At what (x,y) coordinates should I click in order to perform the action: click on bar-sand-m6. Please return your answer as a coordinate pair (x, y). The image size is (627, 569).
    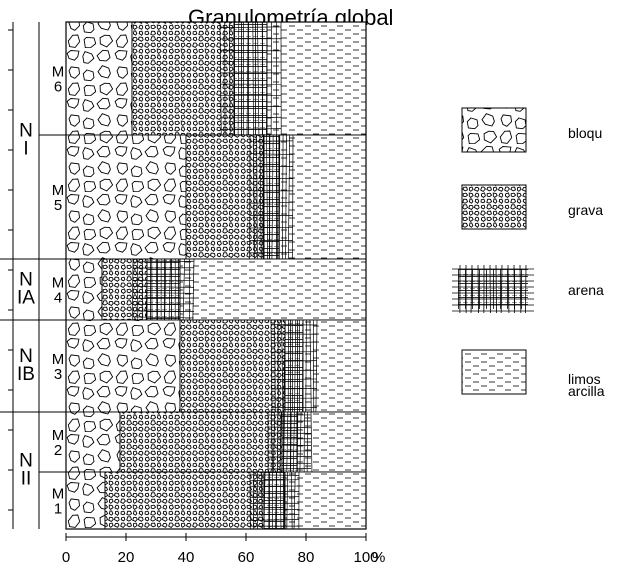
    Looking at the image, I should click on (250, 78).